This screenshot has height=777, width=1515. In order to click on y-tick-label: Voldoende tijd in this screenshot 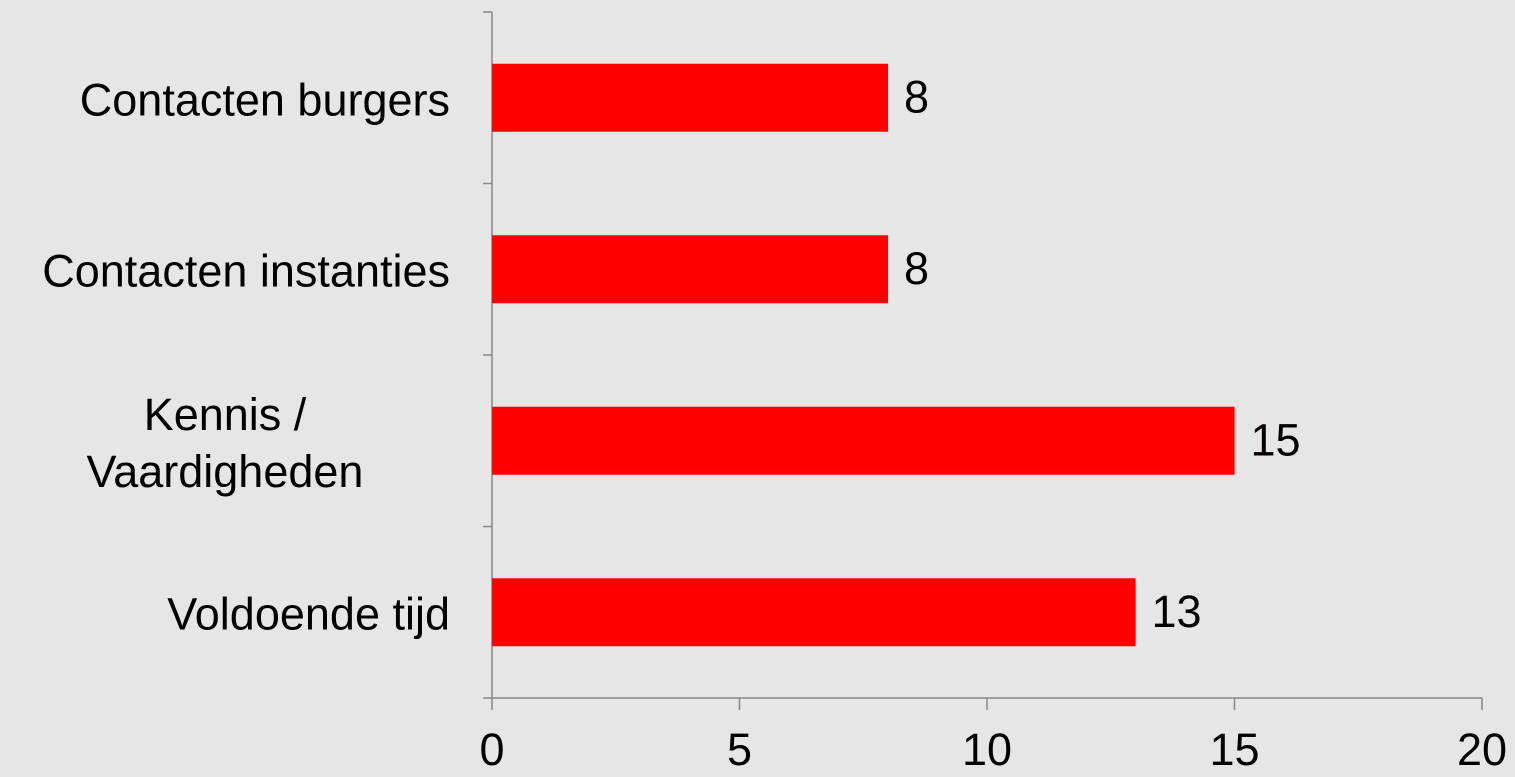, I will do `click(308, 614)`.